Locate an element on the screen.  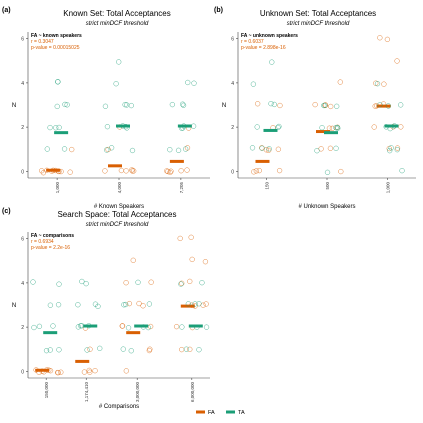
legend-label-fa: FA is located at coordinates (211, 413).